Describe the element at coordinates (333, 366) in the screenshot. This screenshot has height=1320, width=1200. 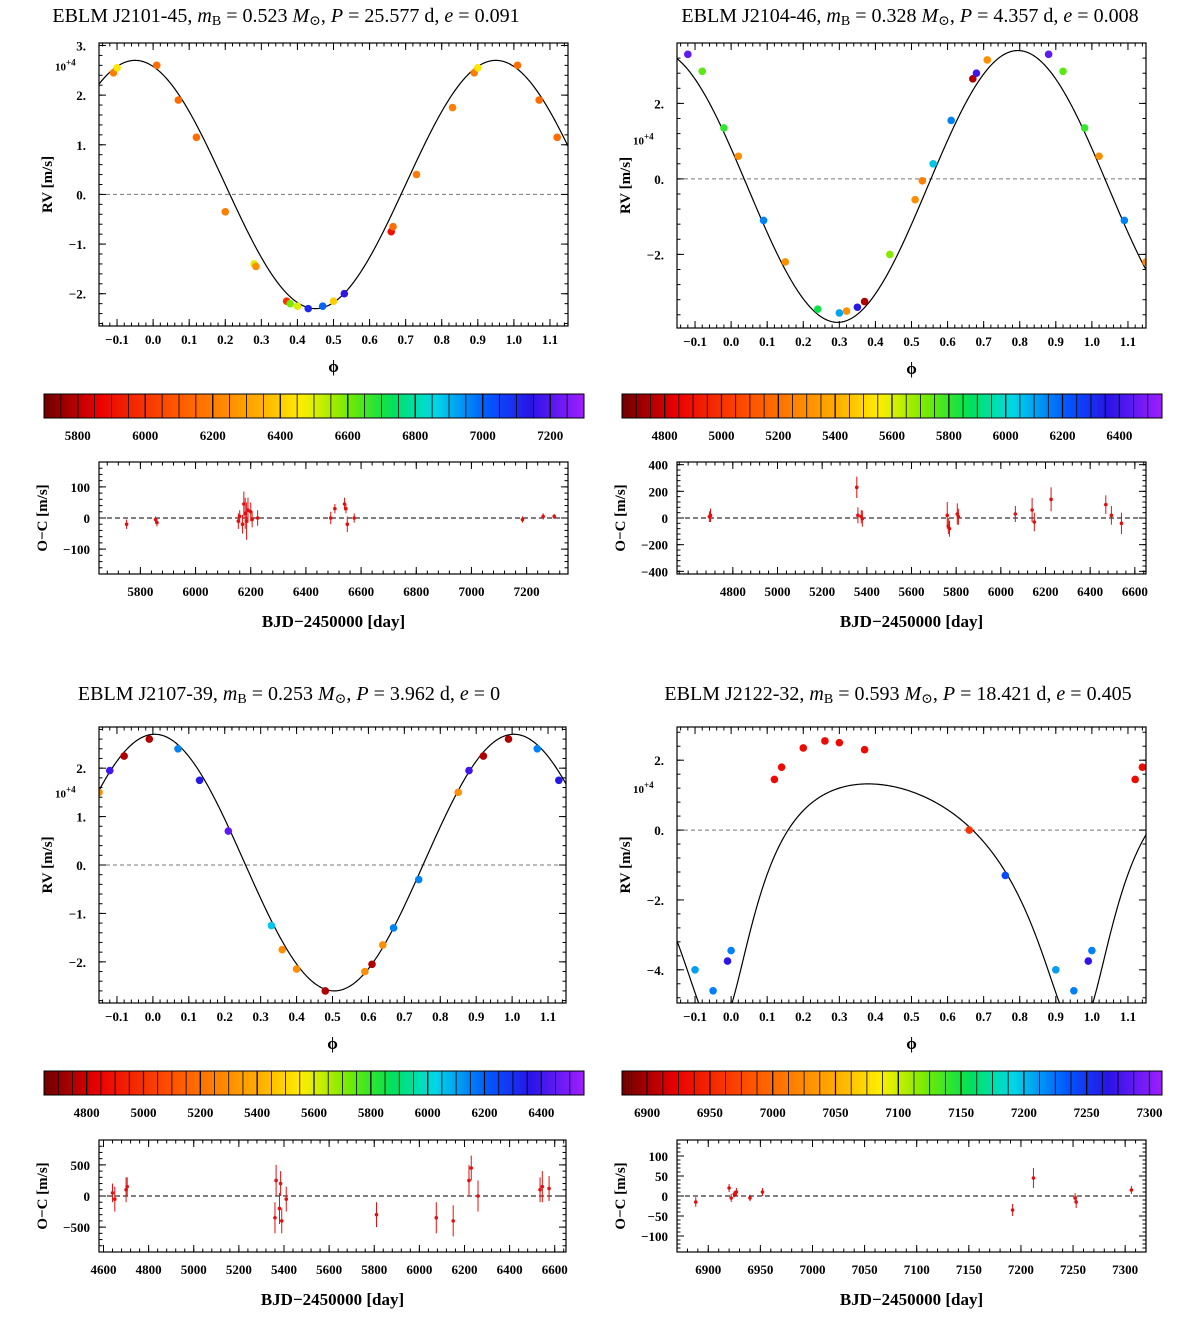
I see `rv-x-axis-label: ϕ` at that location.